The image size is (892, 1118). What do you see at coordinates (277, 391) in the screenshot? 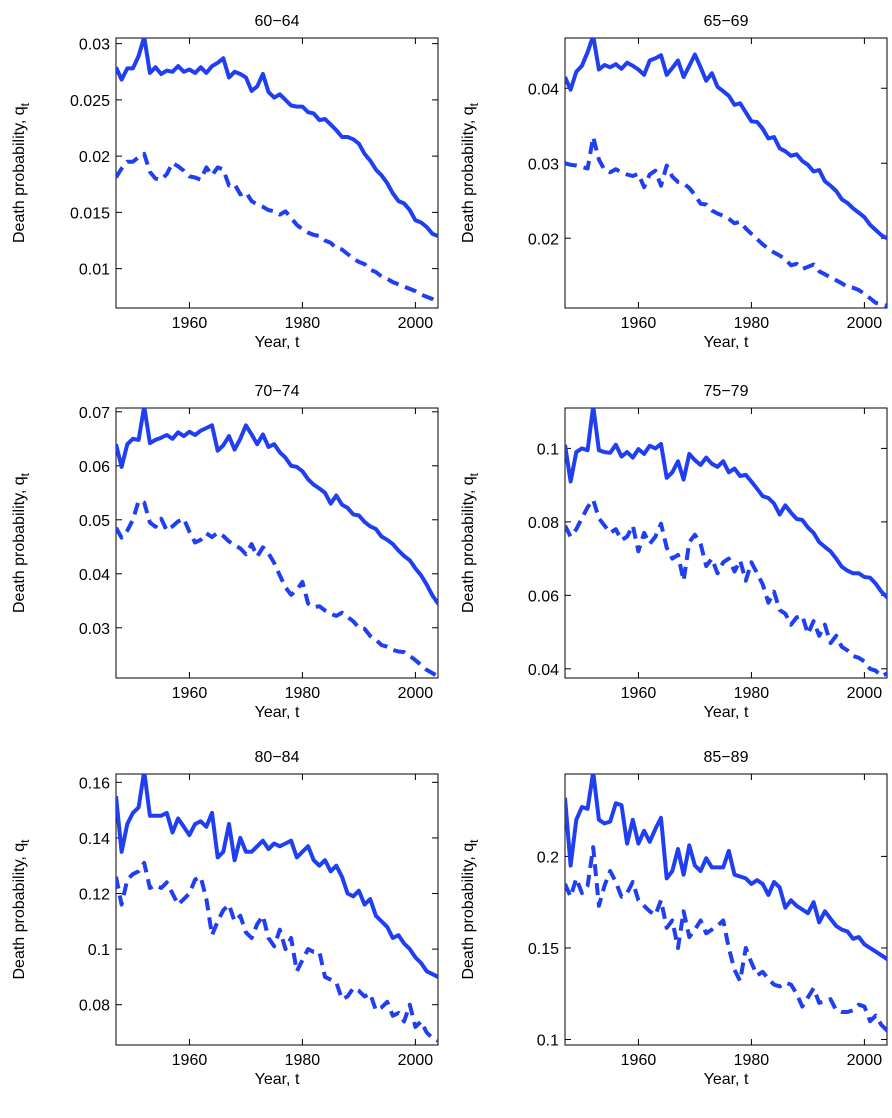
I see `panel-title: 70−74` at bounding box center [277, 391].